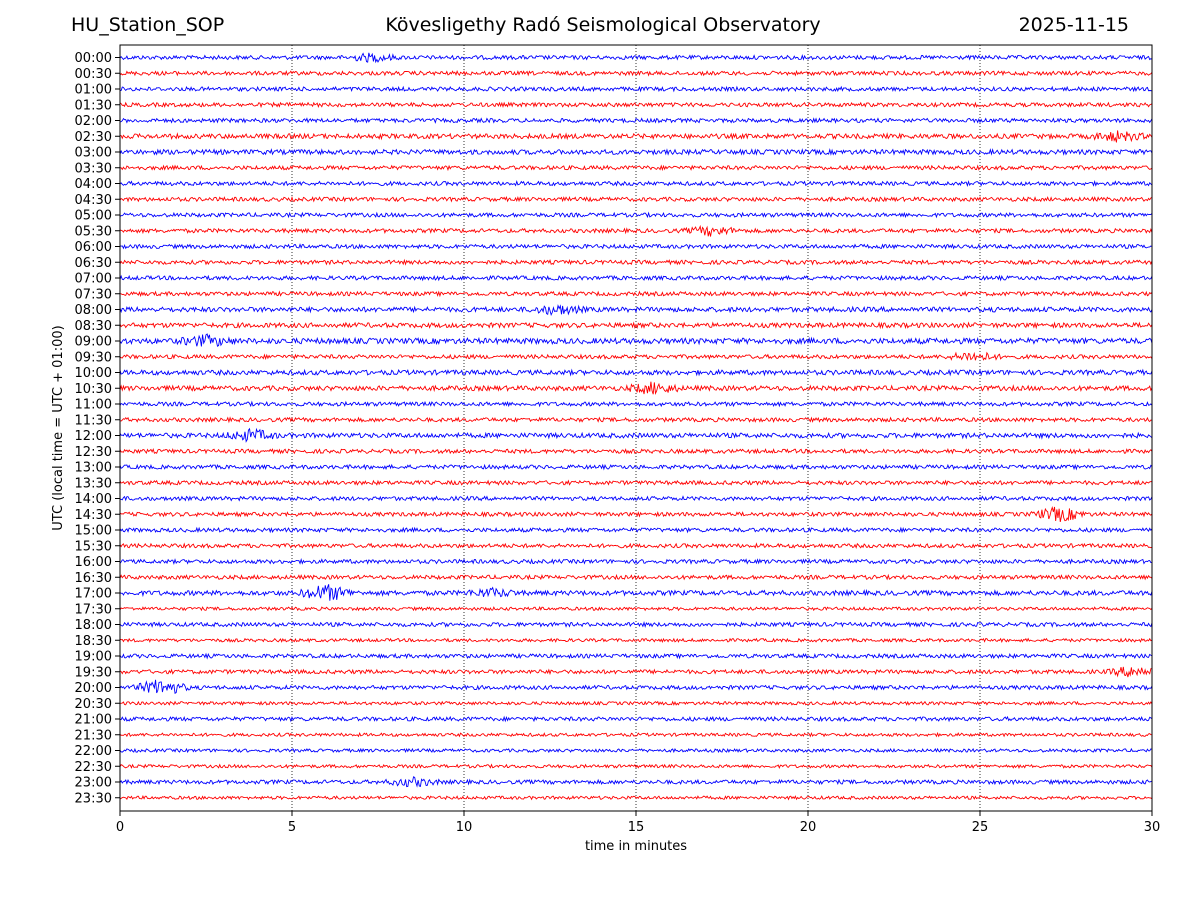 This screenshot has height=900, width=1200. What do you see at coordinates (93, 121) in the screenshot?
I see `y-tick-label: 02:00` at bounding box center [93, 121].